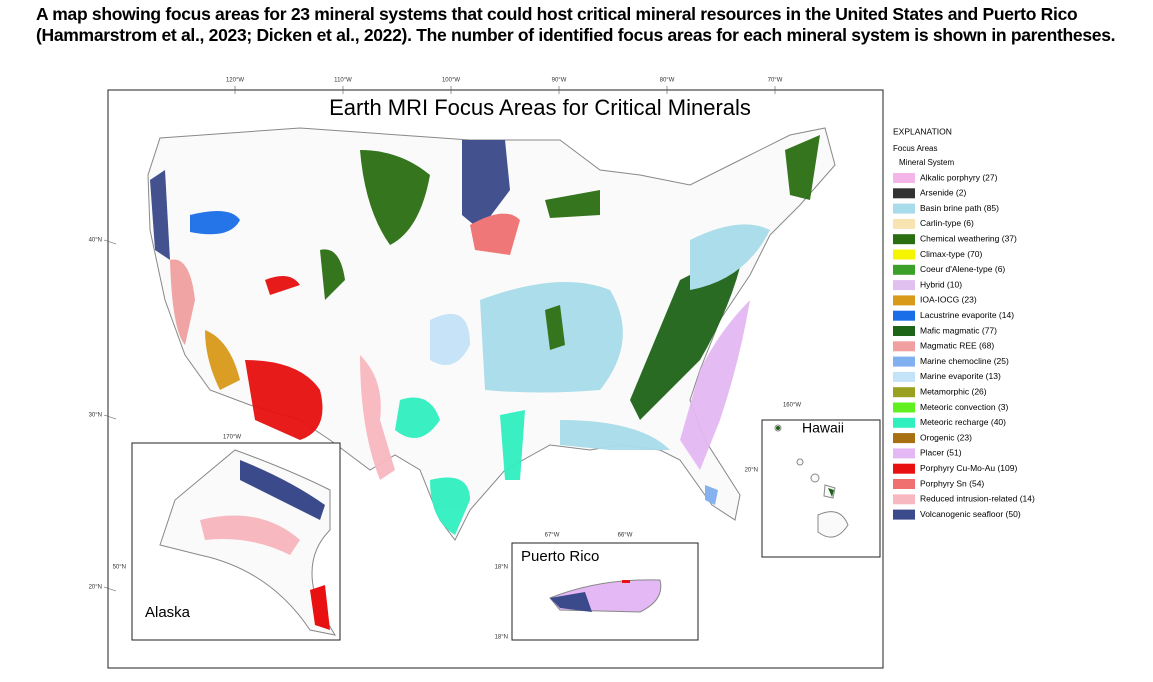 The image size is (1153, 682). Describe the element at coordinates (235, 81) in the screenshot. I see `longitude-label: 120°W` at that location.